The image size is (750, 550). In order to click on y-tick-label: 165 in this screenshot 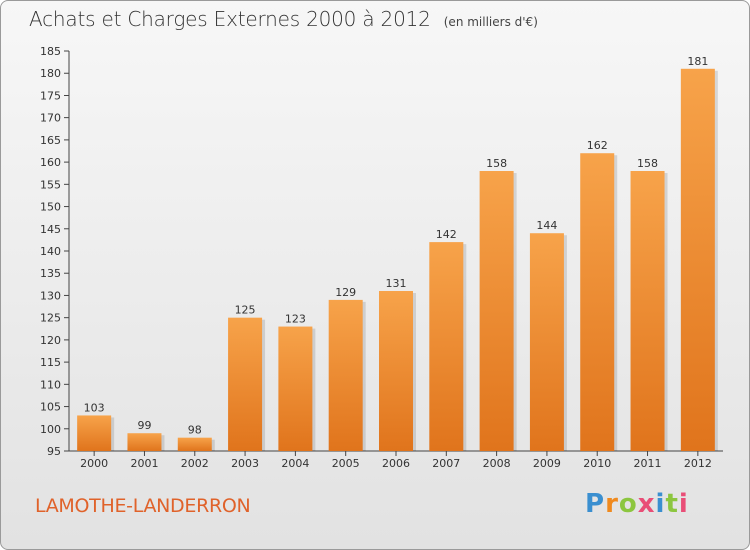, I will do `click(50, 140)`.